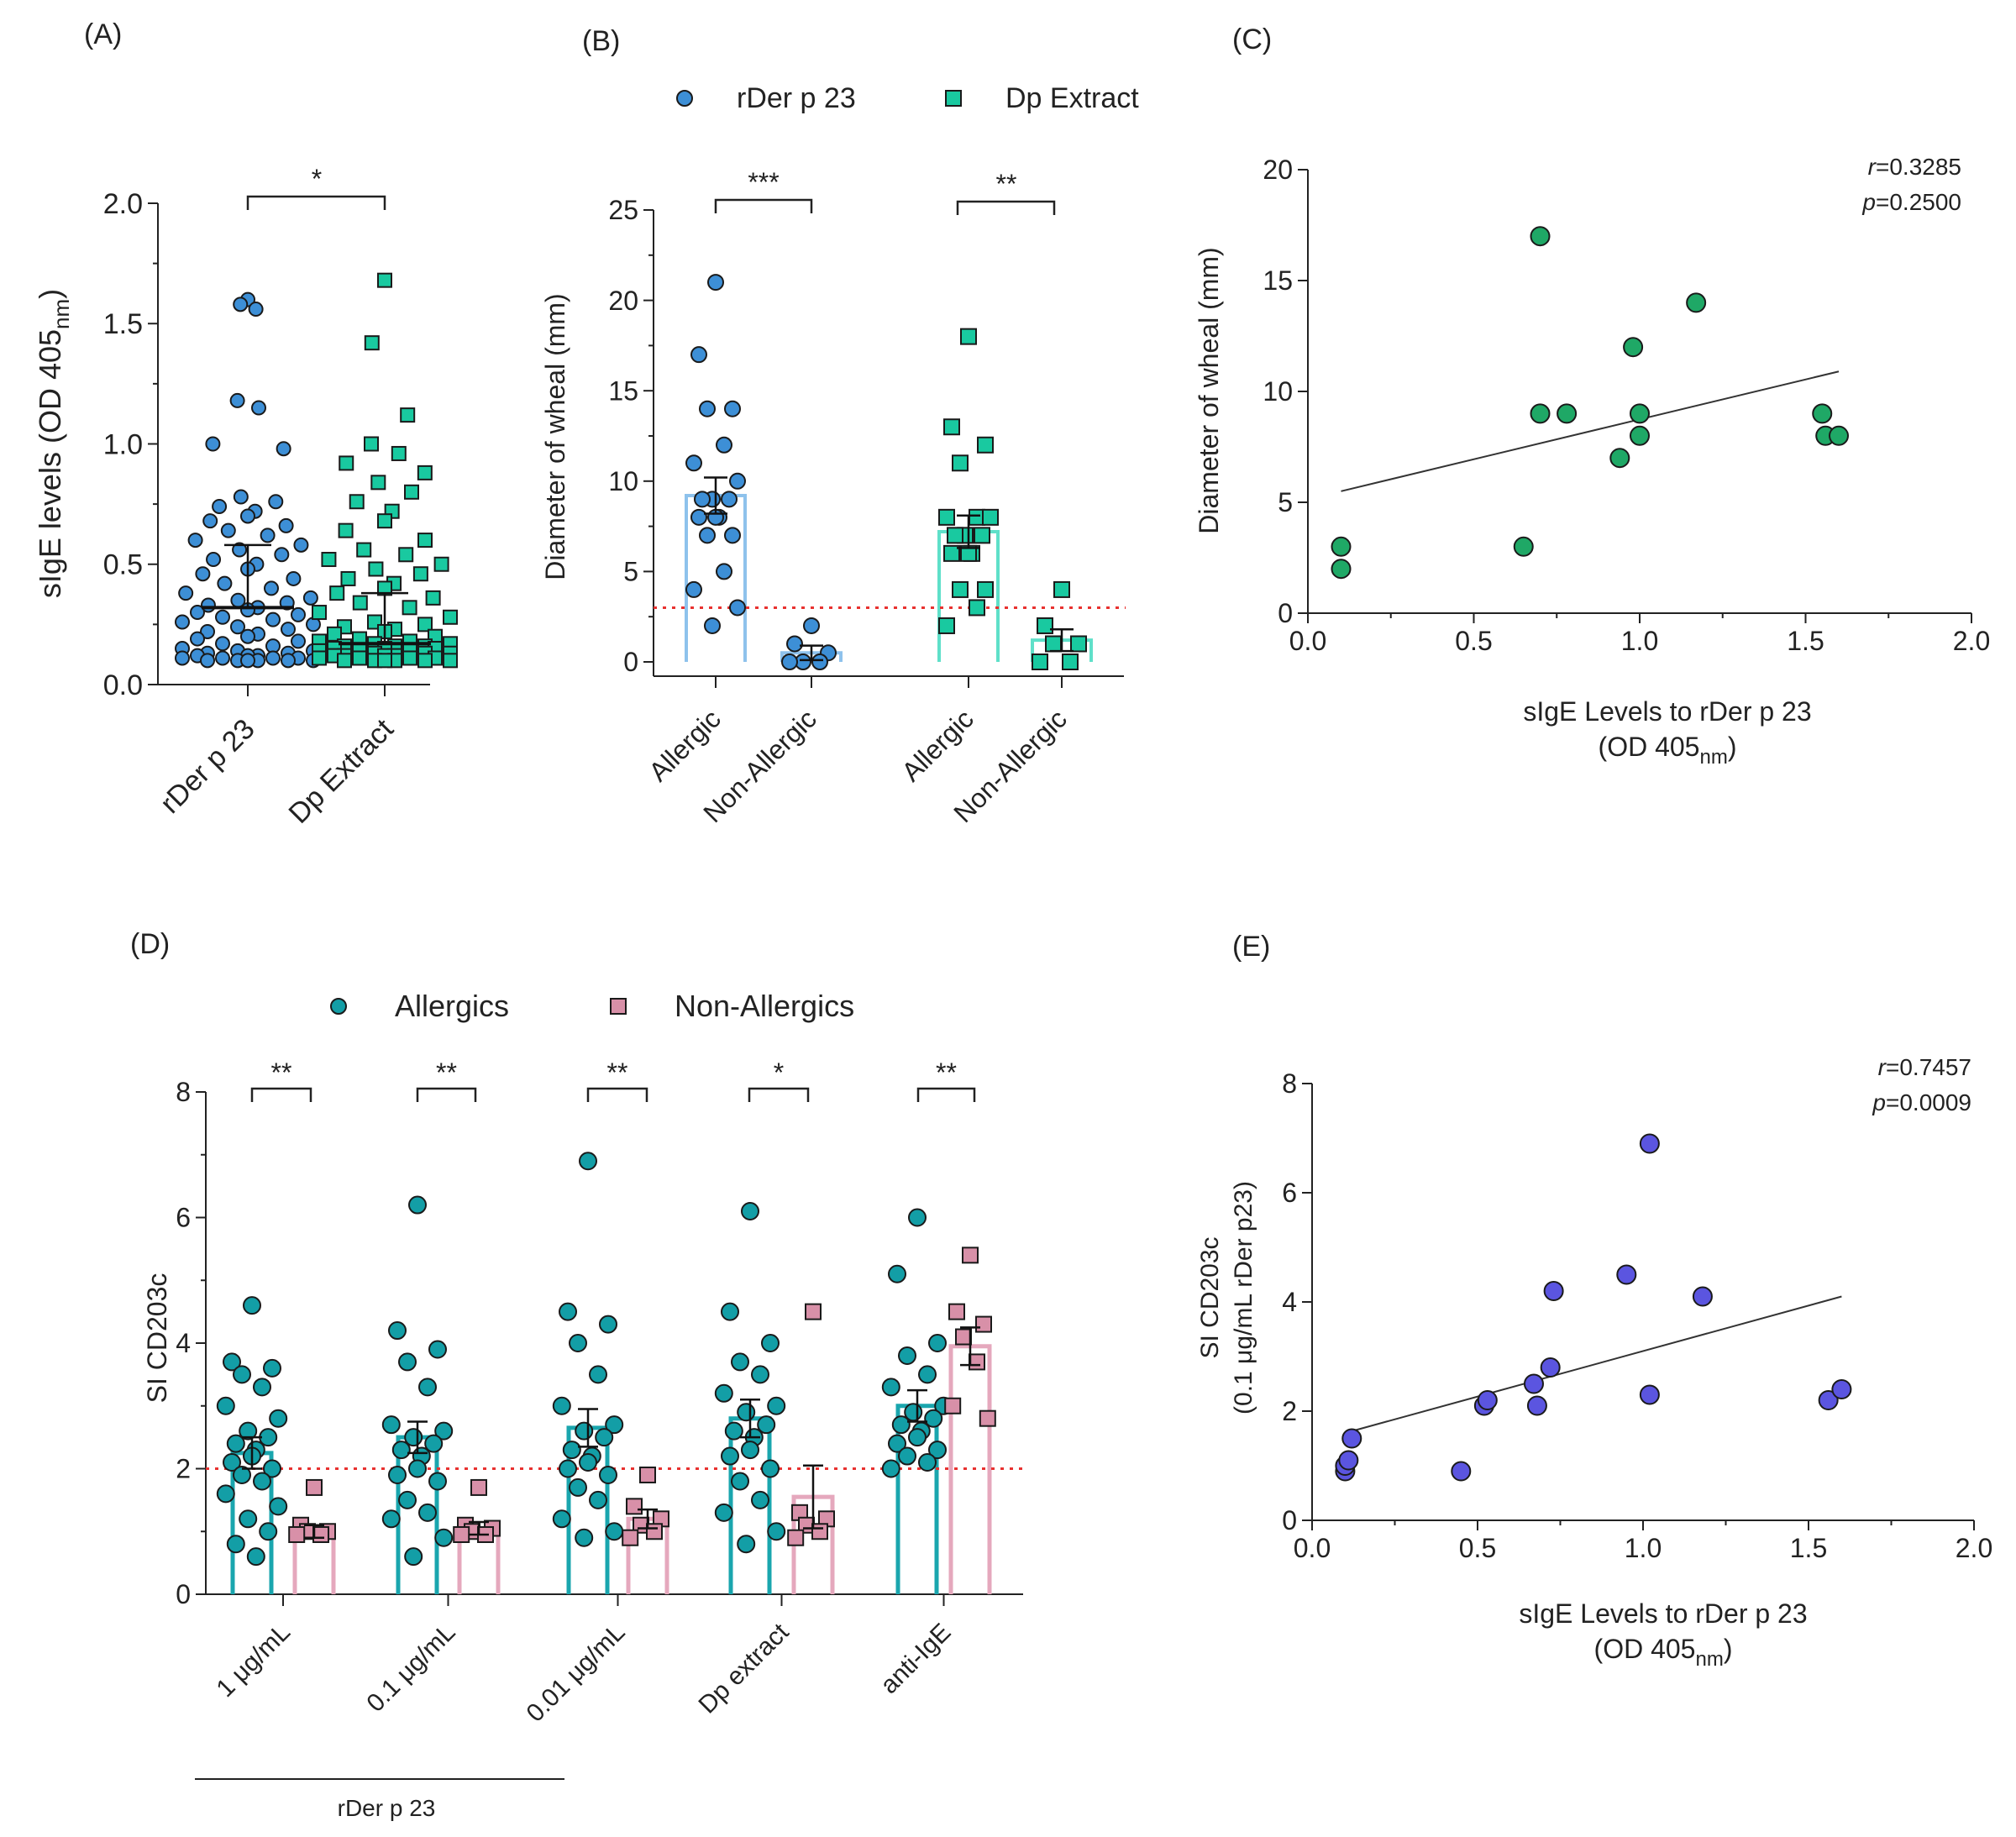 The width and height of the screenshot is (2016, 1837). Describe the element at coordinates (885, 206) in the screenshot. I see `panel-b-significance-brackets` at that location.